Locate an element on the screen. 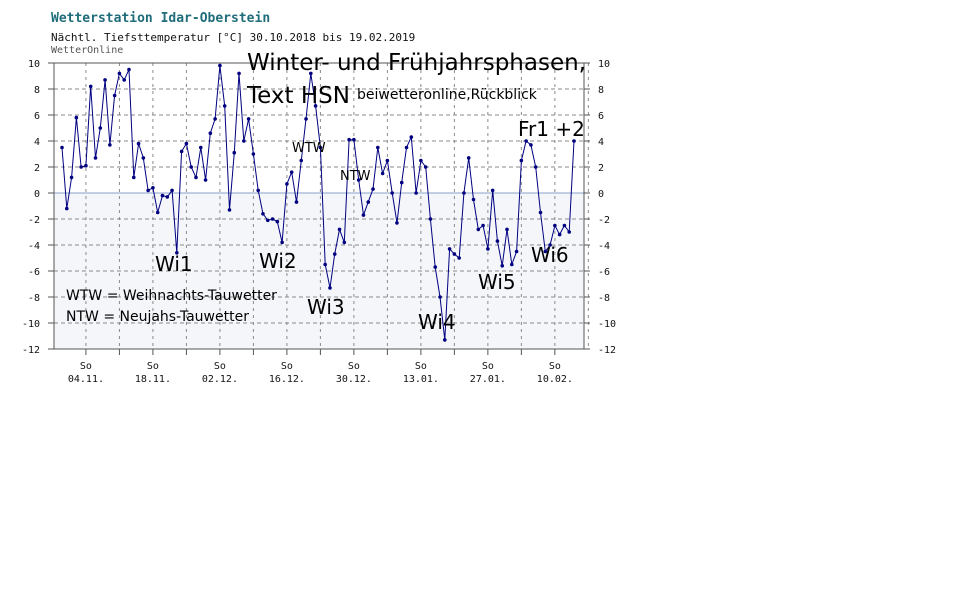 The width and height of the screenshot is (959, 594). x-tick-date-label: 27.01. is located at coordinates (488, 379).